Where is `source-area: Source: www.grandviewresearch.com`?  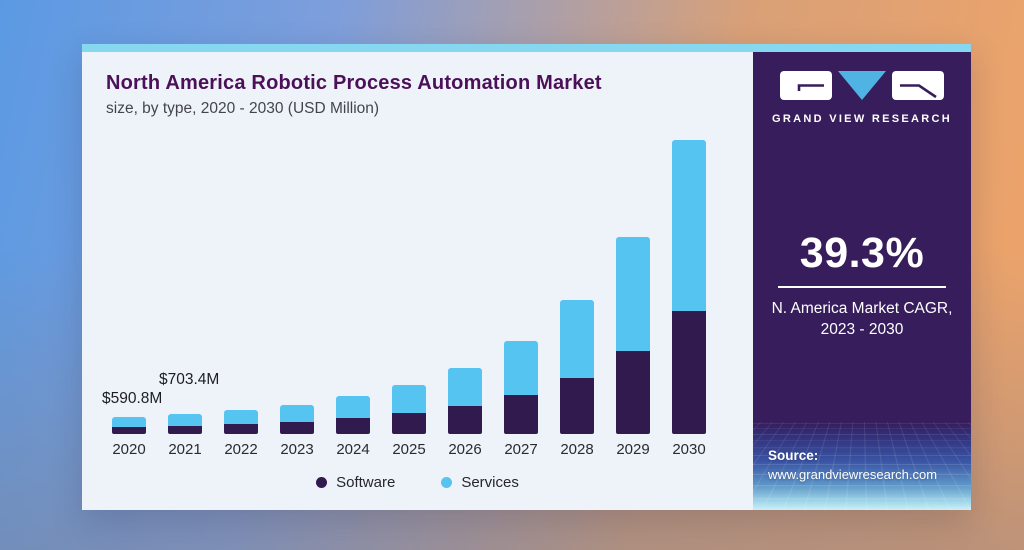
source-area: Source: www.grandviewresearch.com is located at coordinates (862, 466).